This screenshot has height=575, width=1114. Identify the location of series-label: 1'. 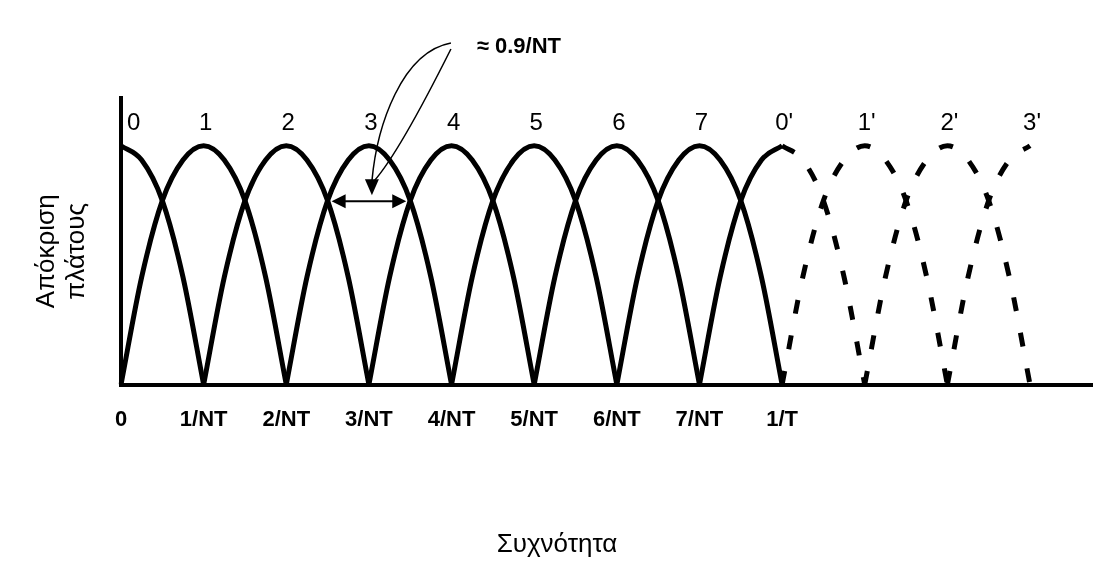
(866, 121).